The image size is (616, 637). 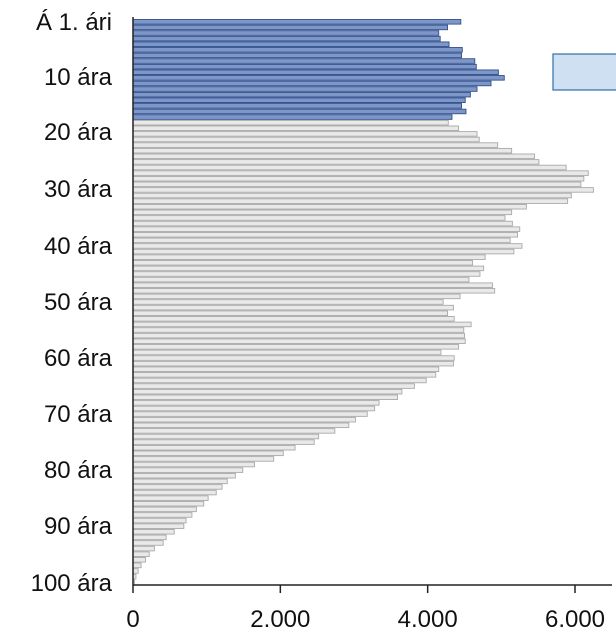 I want to click on y-tick-label: 30 ára, so click(x=78, y=189).